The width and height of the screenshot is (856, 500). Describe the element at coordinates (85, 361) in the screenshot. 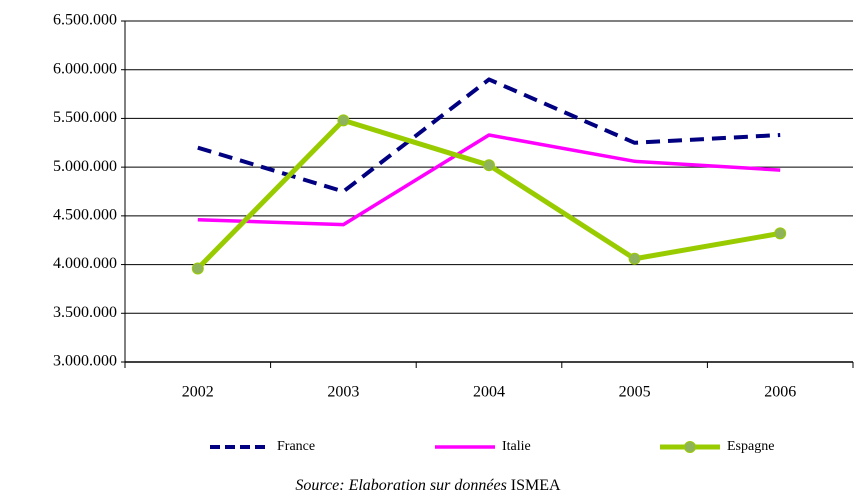

I see `y-tick-label: 3.000.000` at that location.